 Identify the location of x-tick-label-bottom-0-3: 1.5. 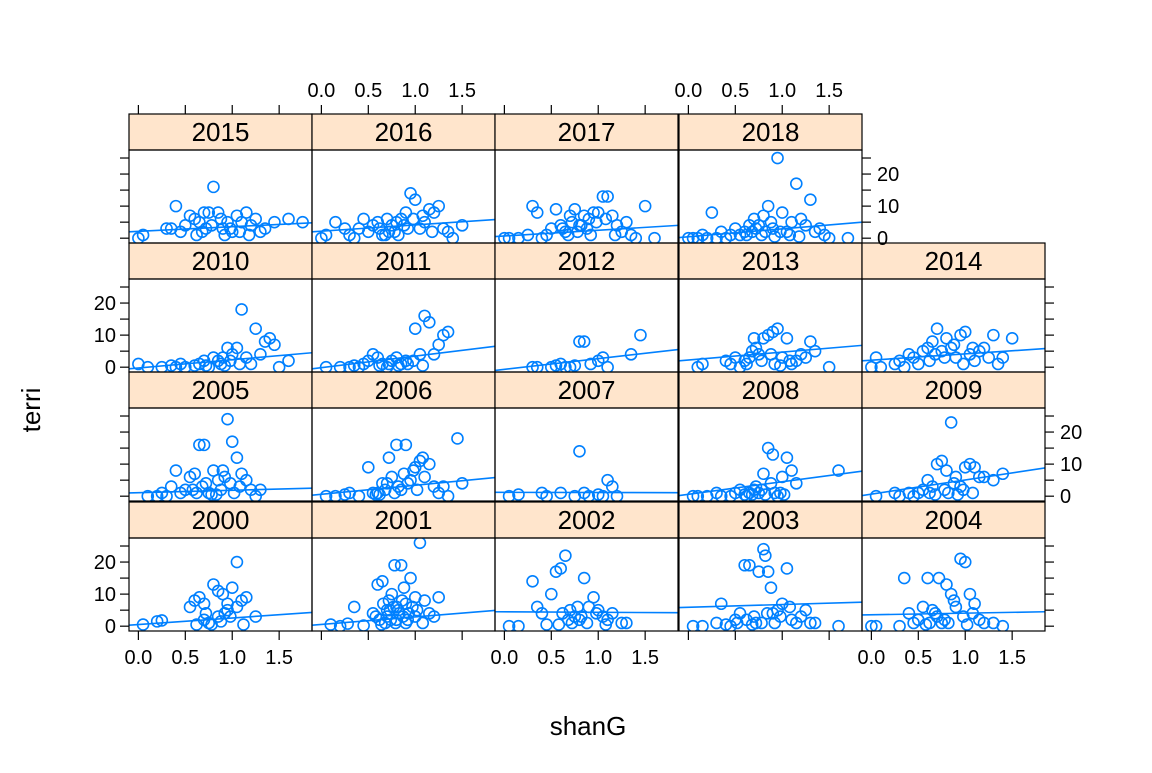
(279, 658).